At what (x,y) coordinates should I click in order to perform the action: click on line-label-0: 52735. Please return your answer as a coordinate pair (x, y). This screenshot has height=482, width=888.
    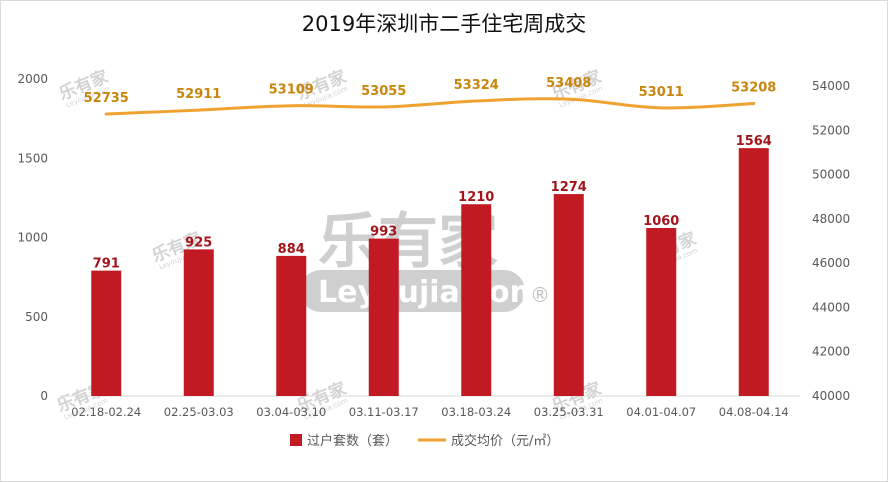
    Looking at the image, I should click on (106, 98).